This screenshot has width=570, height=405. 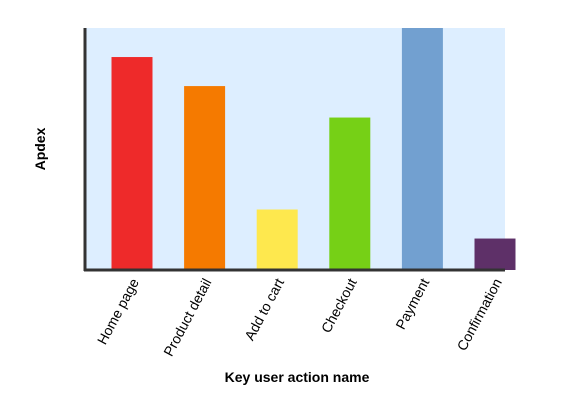 I want to click on x-tick-label: Home page, so click(x=118, y=311).